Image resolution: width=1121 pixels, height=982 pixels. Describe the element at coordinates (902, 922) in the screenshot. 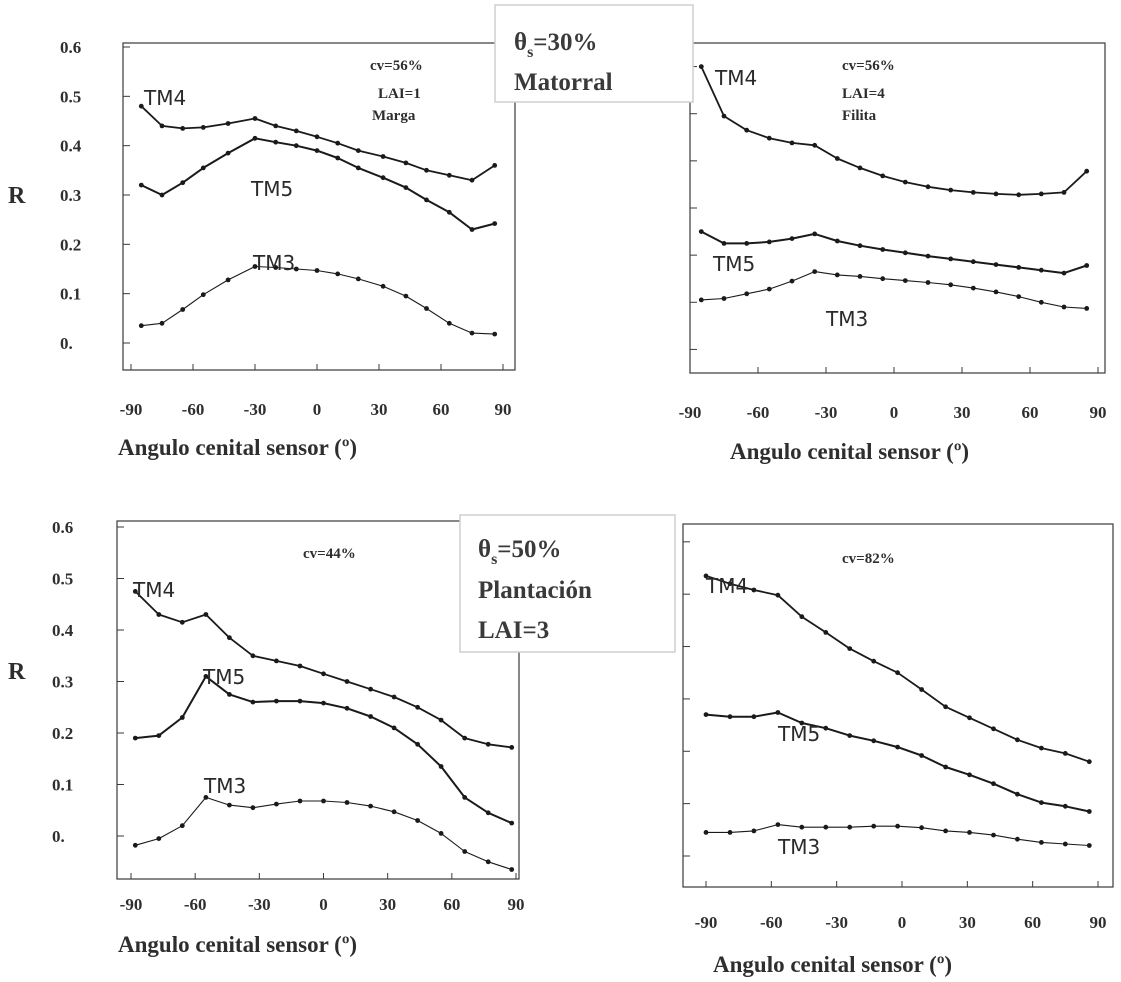

I see `x-tick-label: 0` at that location.